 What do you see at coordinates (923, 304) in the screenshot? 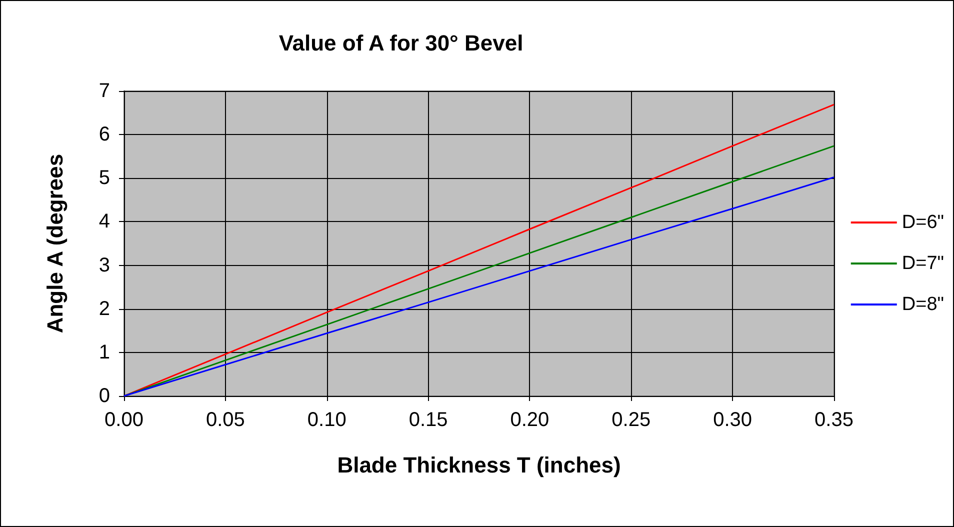
I see `legend-label: D=8"` at bounding box center [923, 304].